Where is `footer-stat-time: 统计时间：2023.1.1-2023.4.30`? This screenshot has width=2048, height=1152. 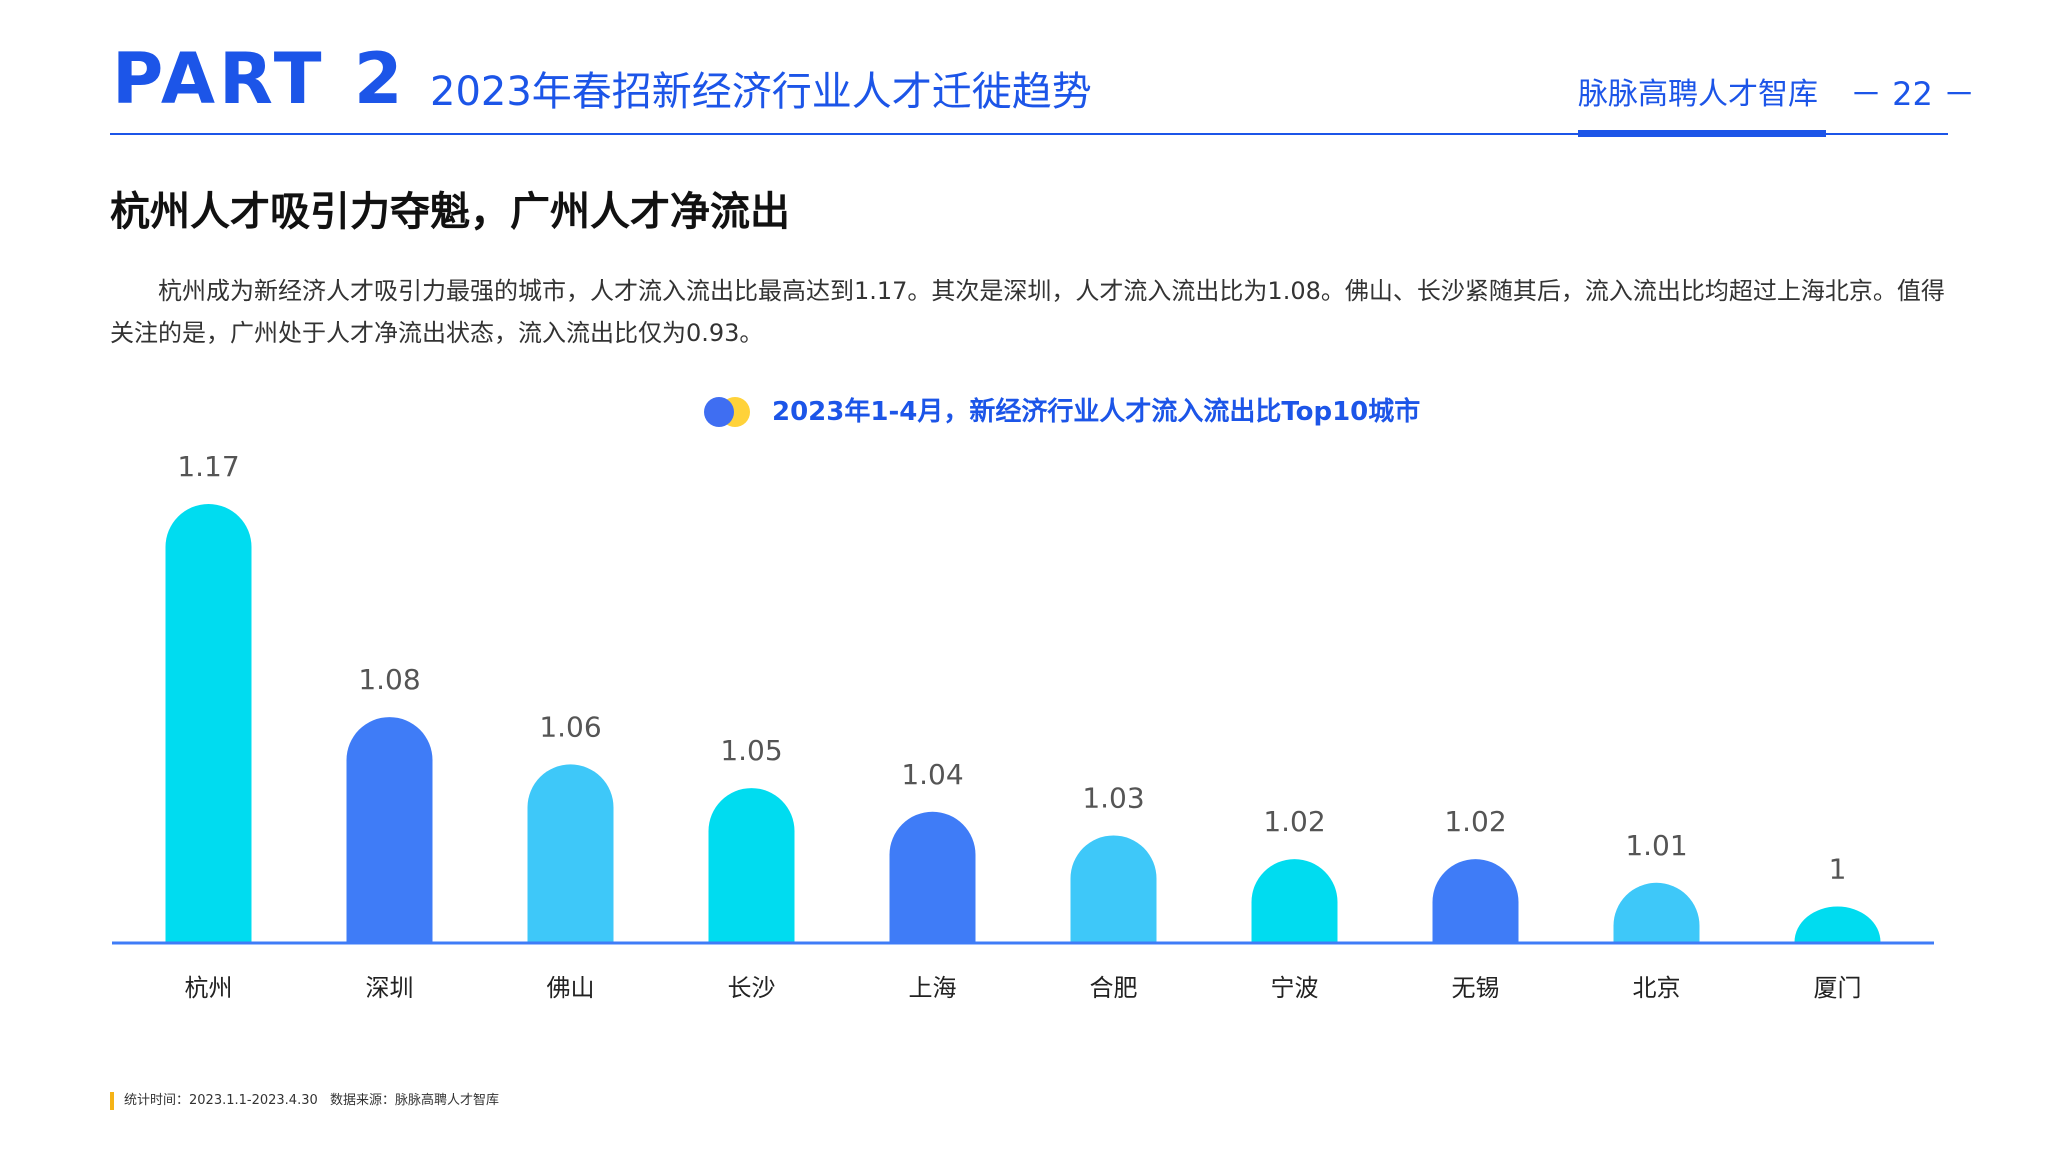
footer-stat-time: 统计时间：2023.1.1-2023.4.30 is located at coordinates (221, 1100).